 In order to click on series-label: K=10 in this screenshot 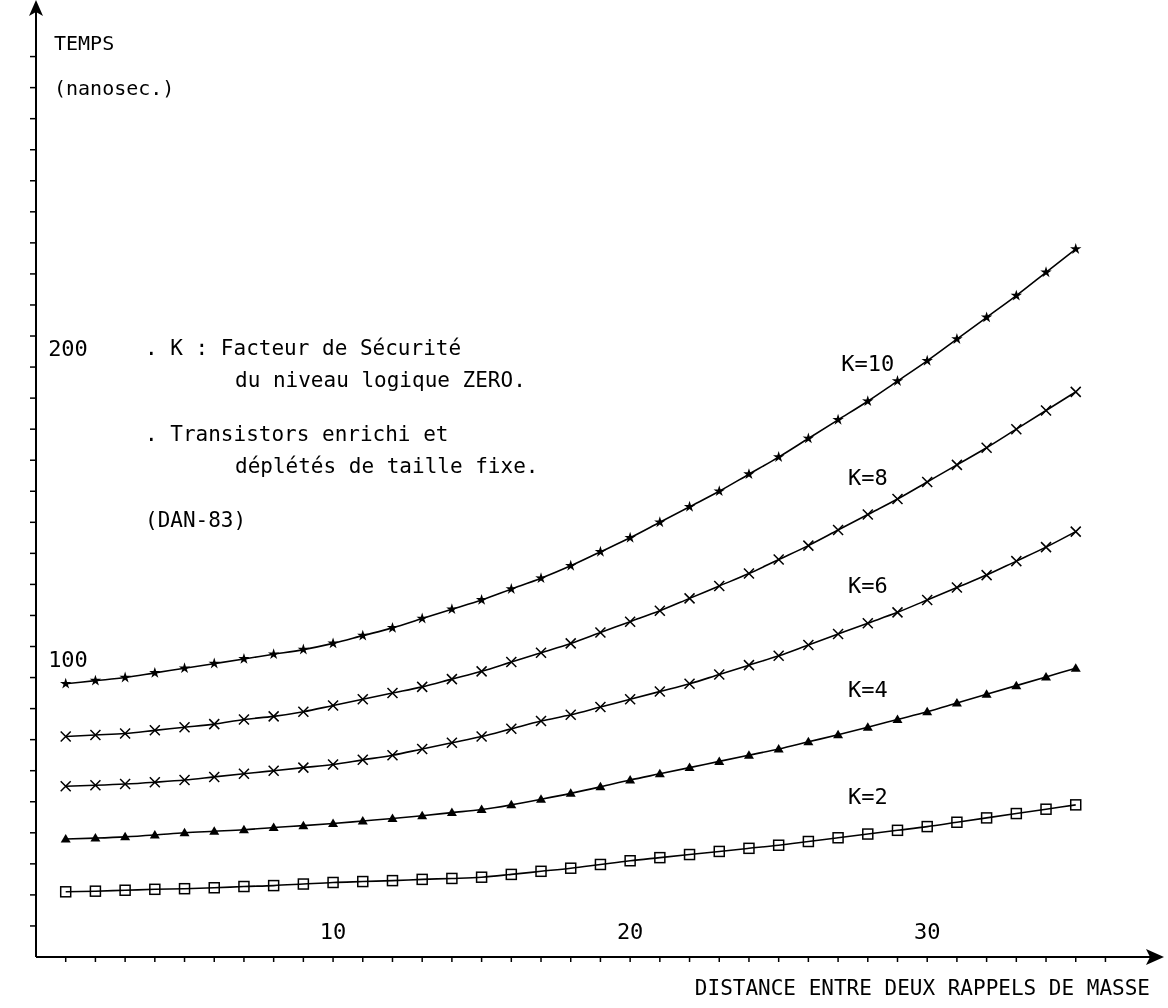, I will do `click(868, 364)`.